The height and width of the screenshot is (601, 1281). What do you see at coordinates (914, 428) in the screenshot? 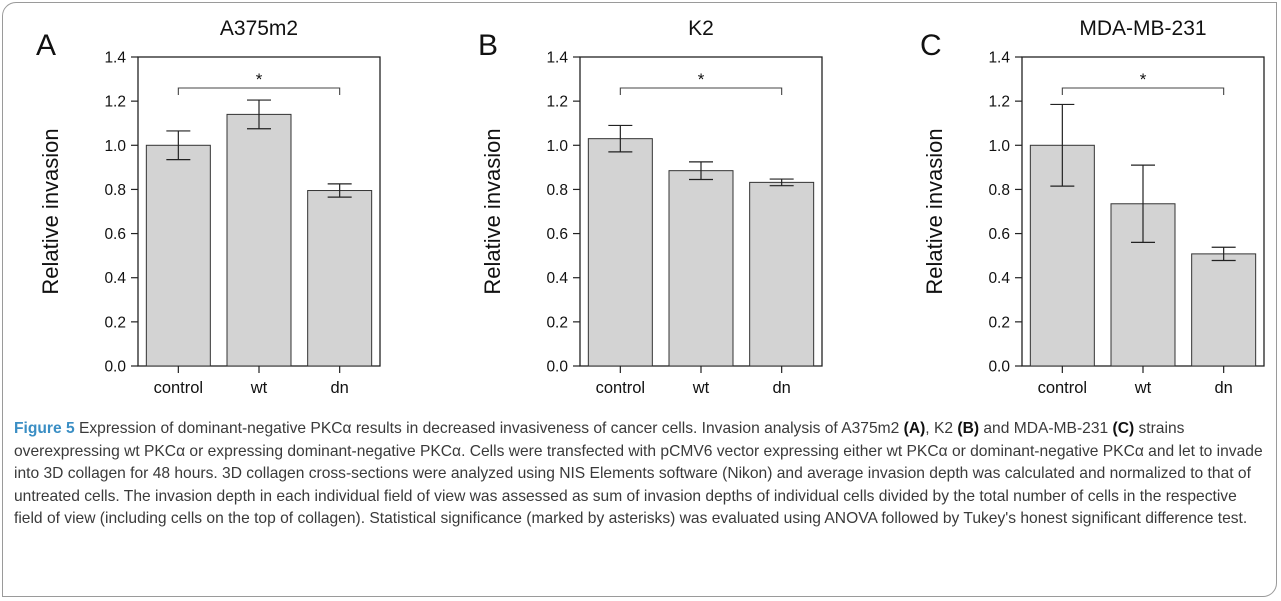
I see `caption-ref-a: (A)` at bounding box center [914, 428].